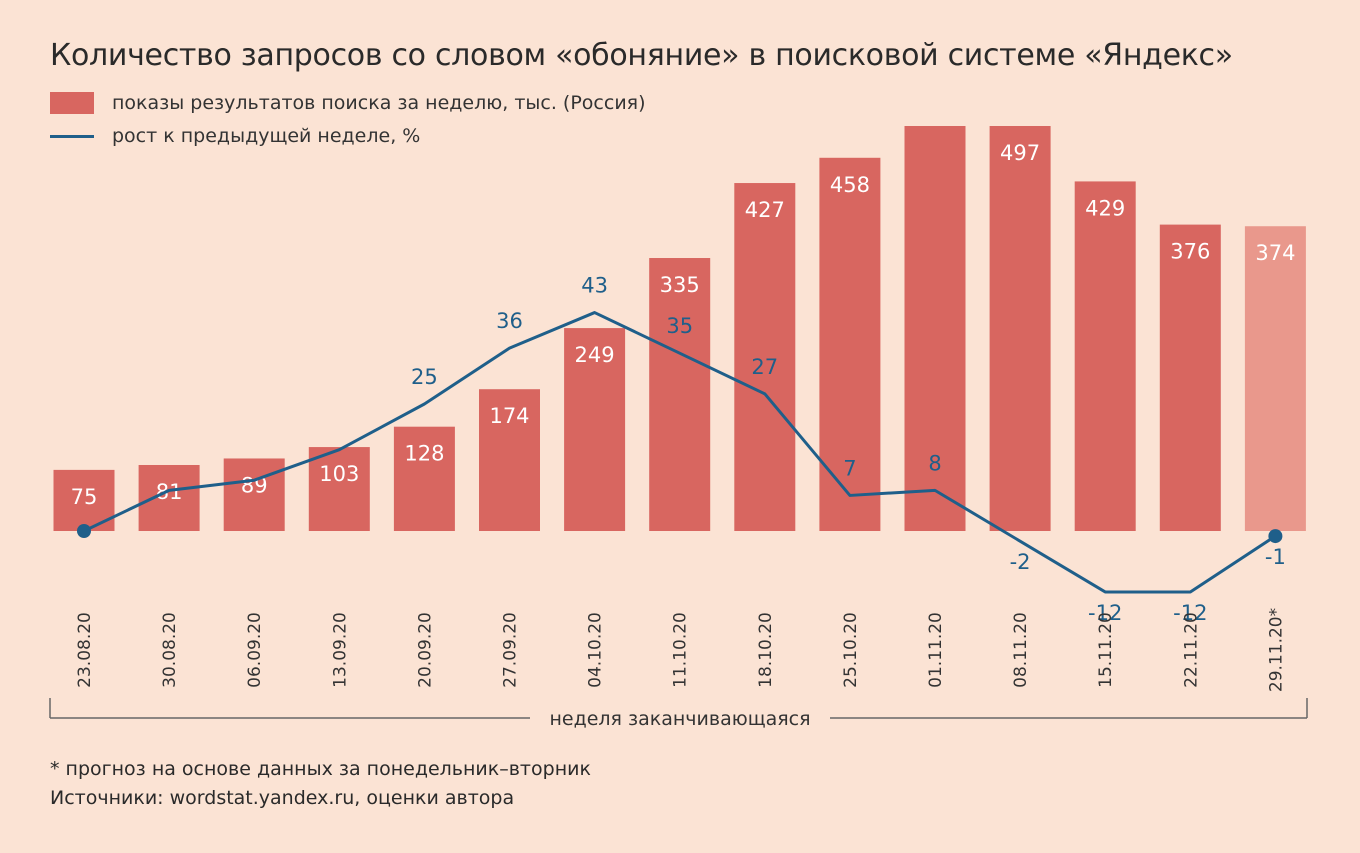 The width and height of the screenshot is (1360, 853). I want to click on x-tick-label-5: 27.09.20, so click(511, 650).